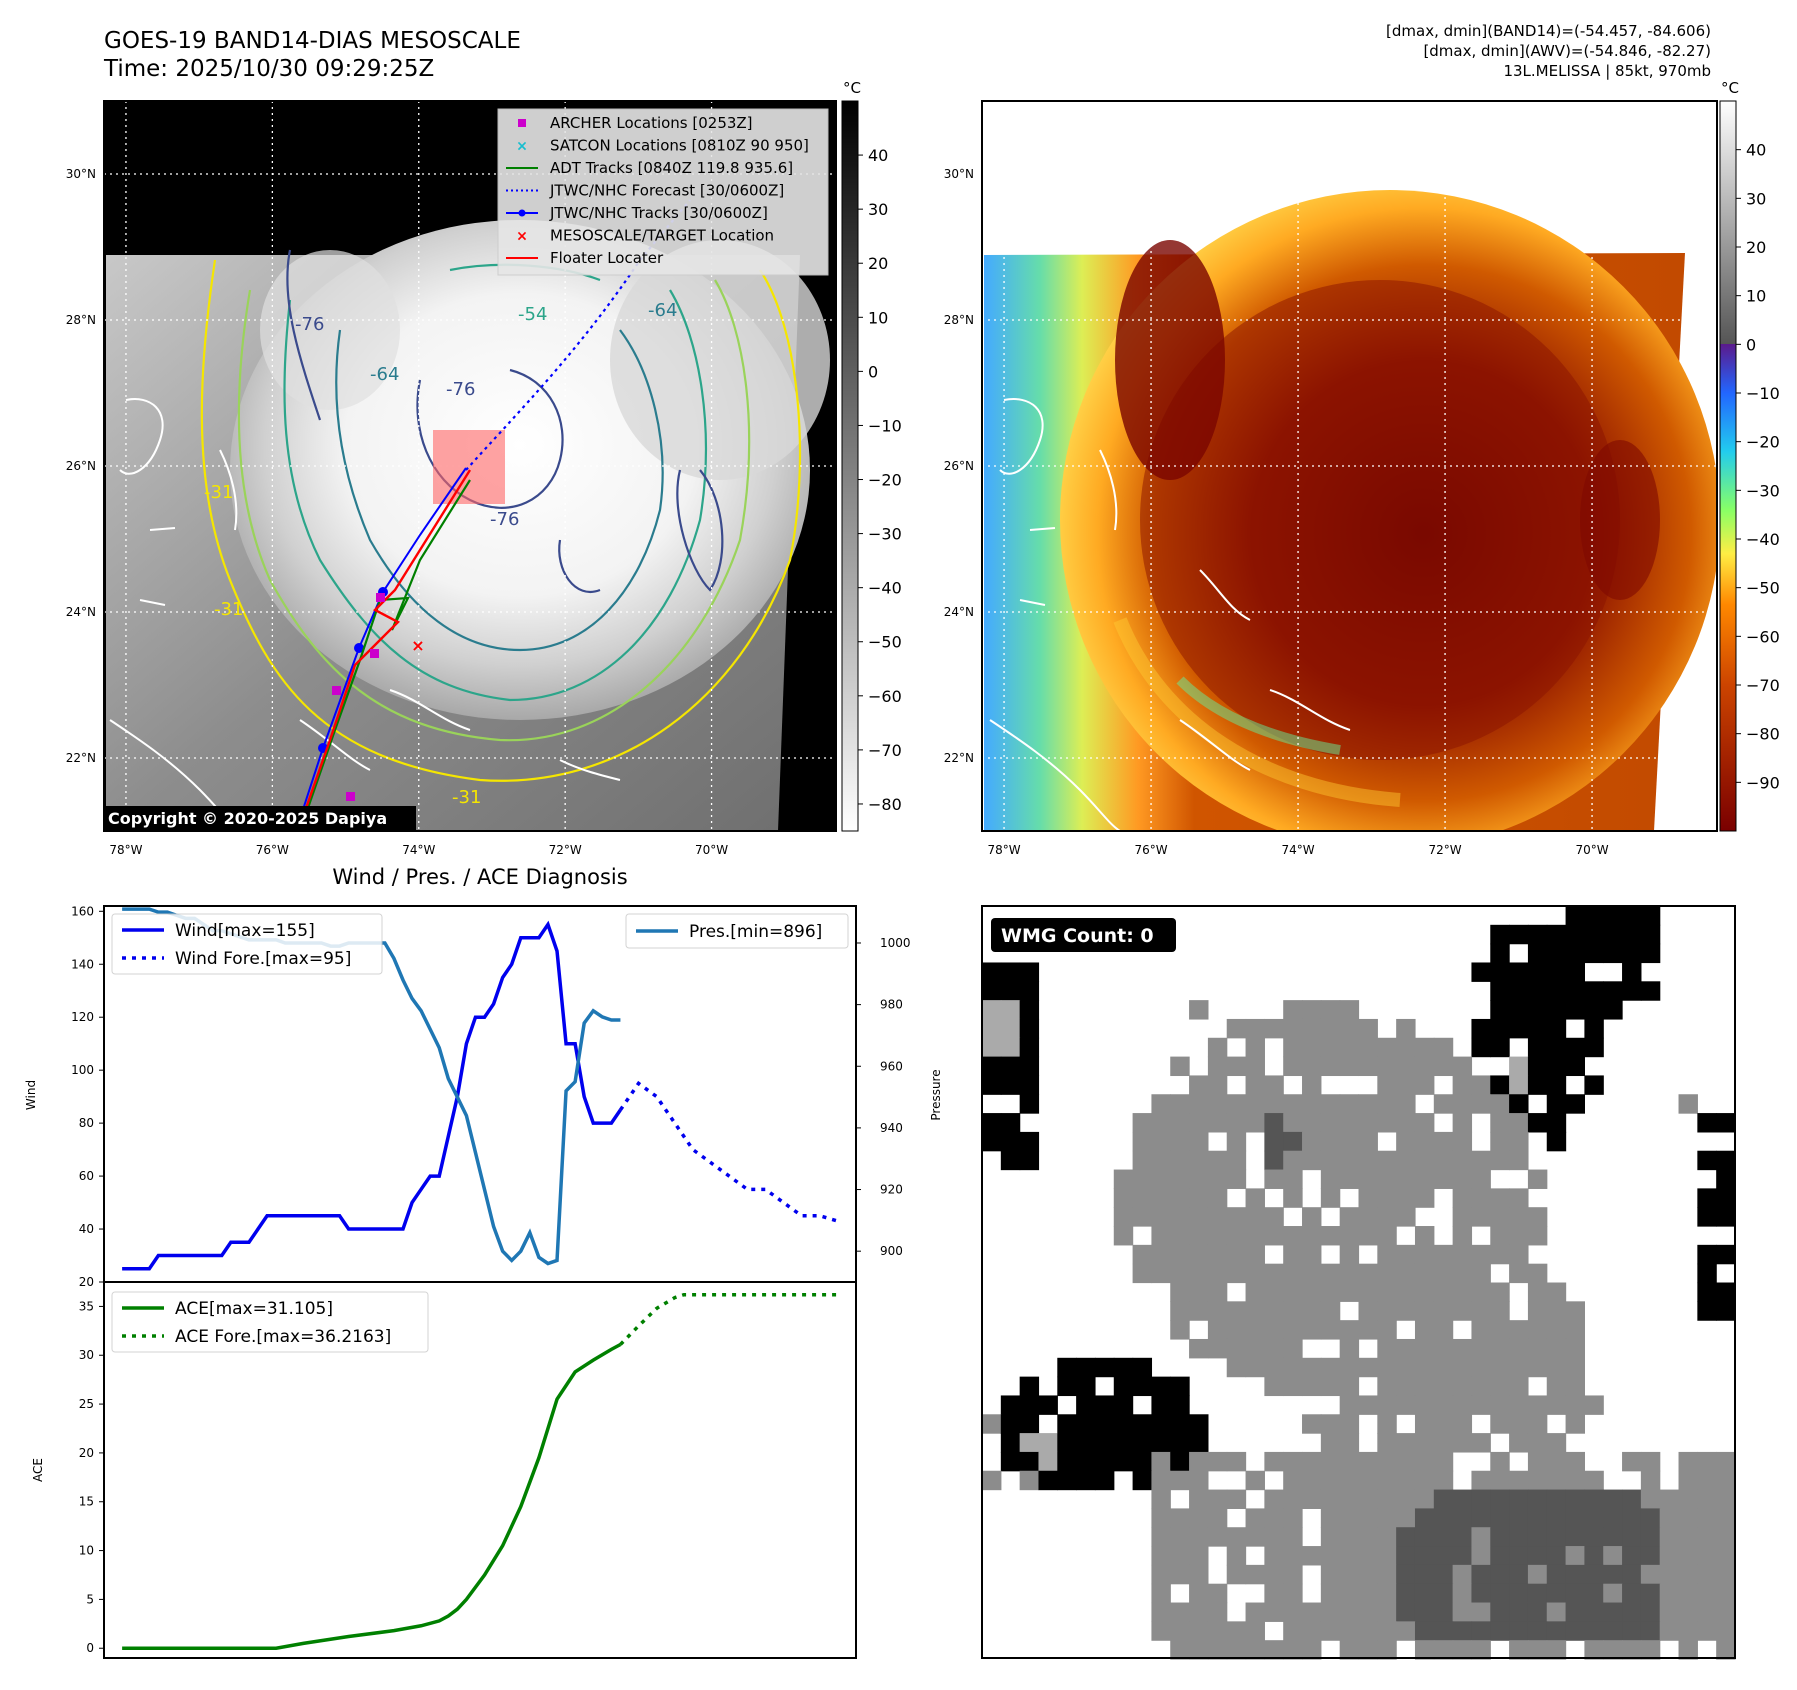  Describe the element at coordinates (885, 425) in the screenshot. I see `colorbar-tick-label: −10` at that location.